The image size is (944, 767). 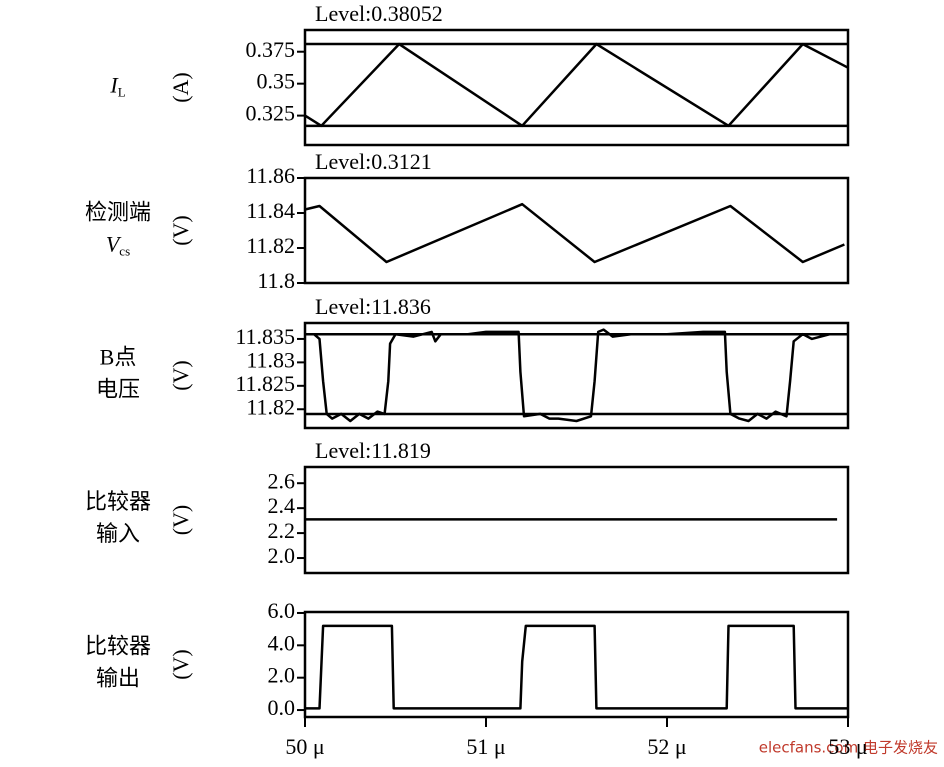 What do you see at coordinates (485, 746) in the screenshot?
I see `x-tick-label: 51 μ` at bounding box center [485, 746].